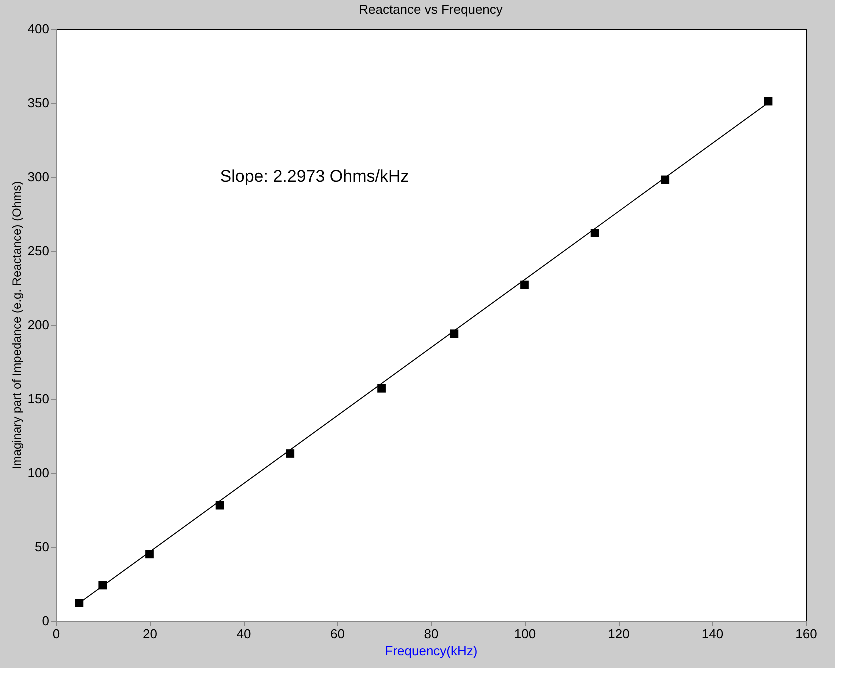 This screenshot has width=856, height=685. What do you see at coordinates (525, 634) in the screenshot?
I see `x-tick-label: 100` at bounding box center [525, 634].